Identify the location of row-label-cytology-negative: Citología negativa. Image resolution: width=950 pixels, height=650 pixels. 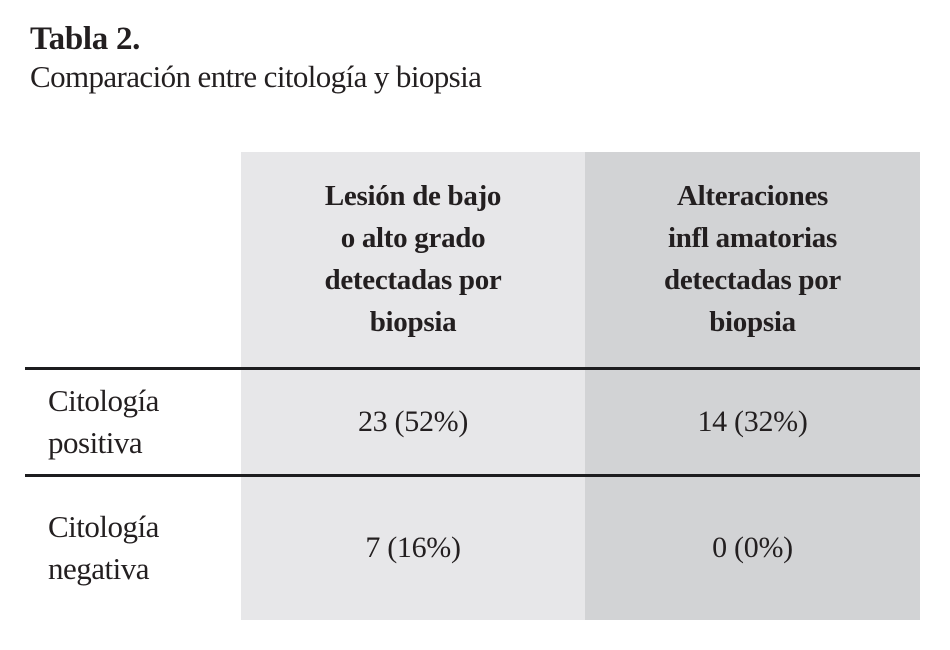
(133, 547).